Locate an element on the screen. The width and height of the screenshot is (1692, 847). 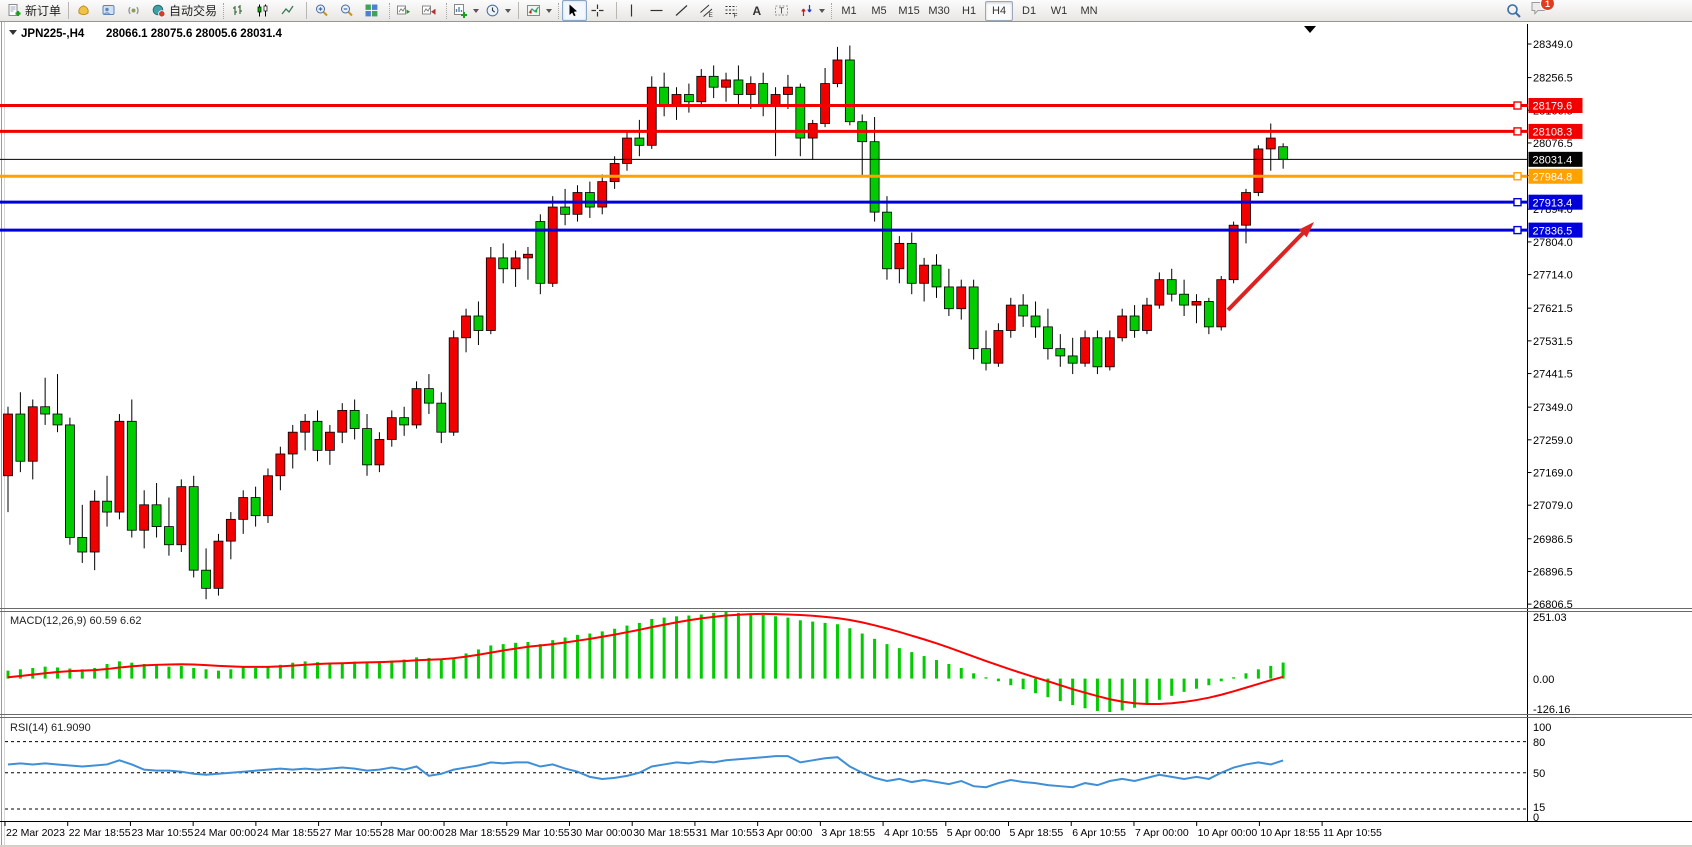
scroll-to-end-icon is located at coordinates (1310, 29).